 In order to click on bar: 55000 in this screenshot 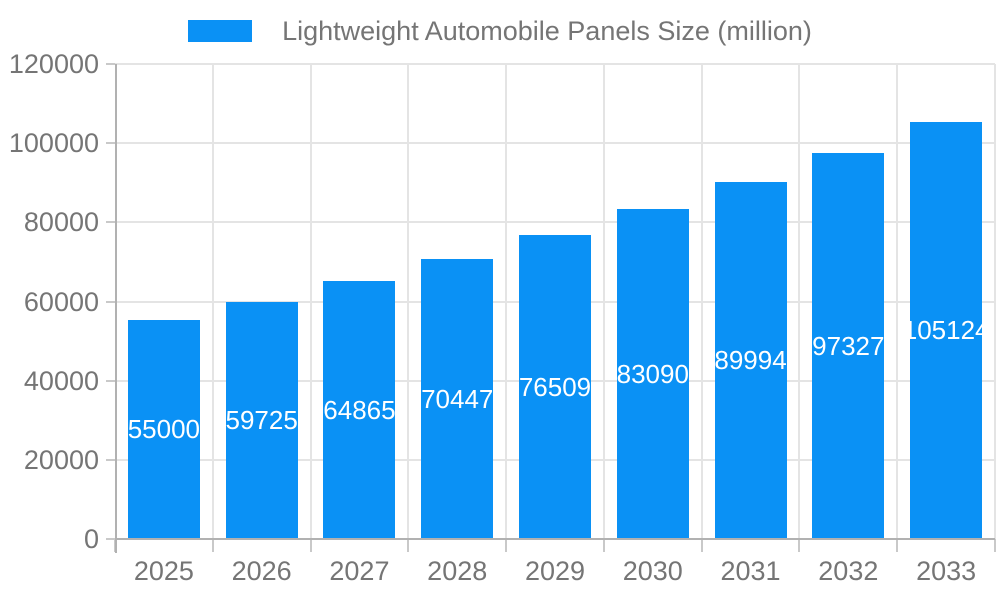, I will do `click(164, 429)`.